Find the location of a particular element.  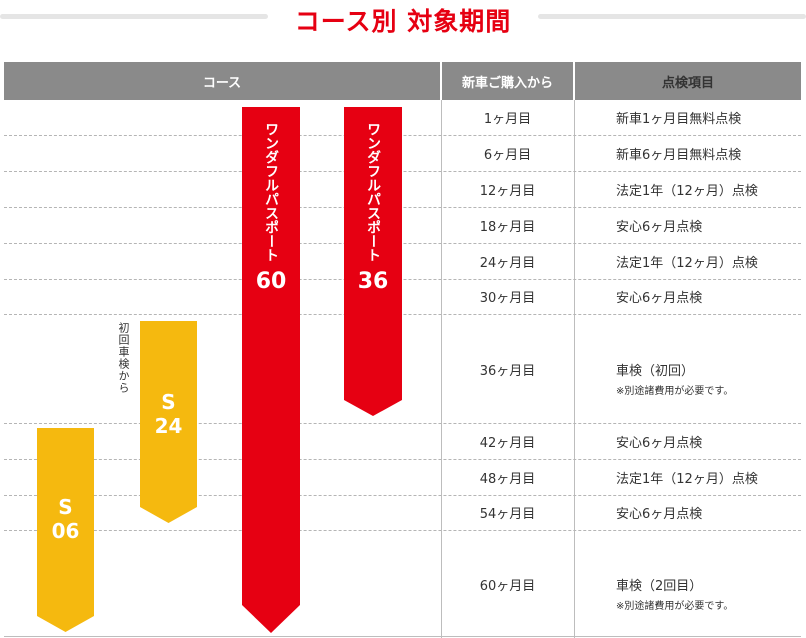

table-row-month: 24ヶ月目 is located at coordinates (507, 263).